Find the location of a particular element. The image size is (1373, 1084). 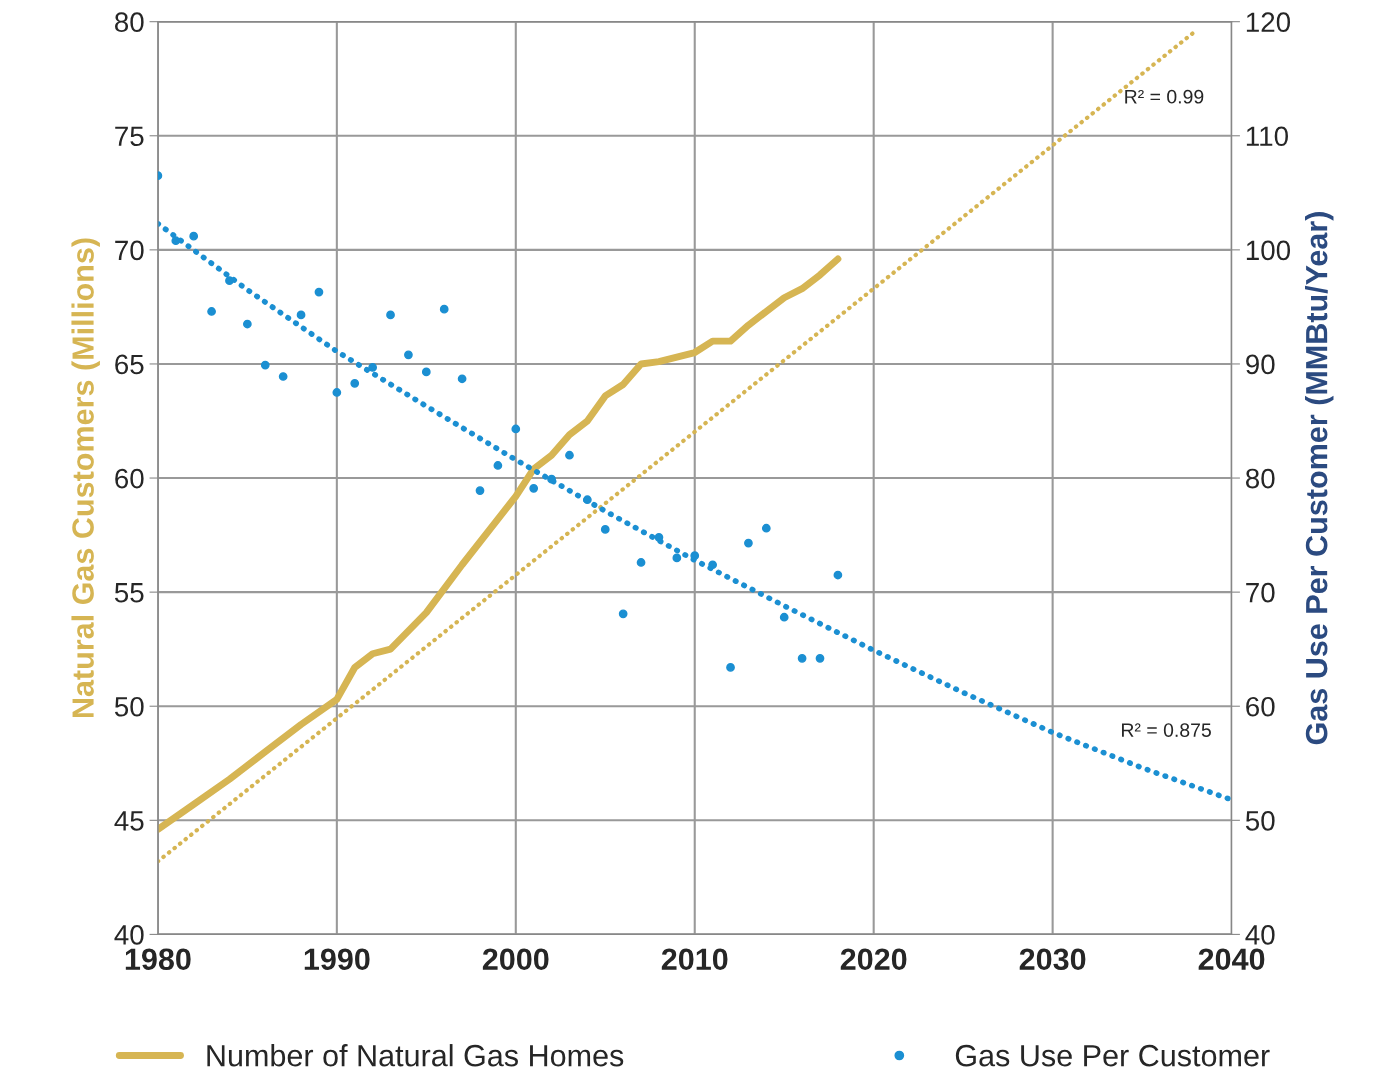

y-tick-label: 55 is located at coordinates (129, 593).